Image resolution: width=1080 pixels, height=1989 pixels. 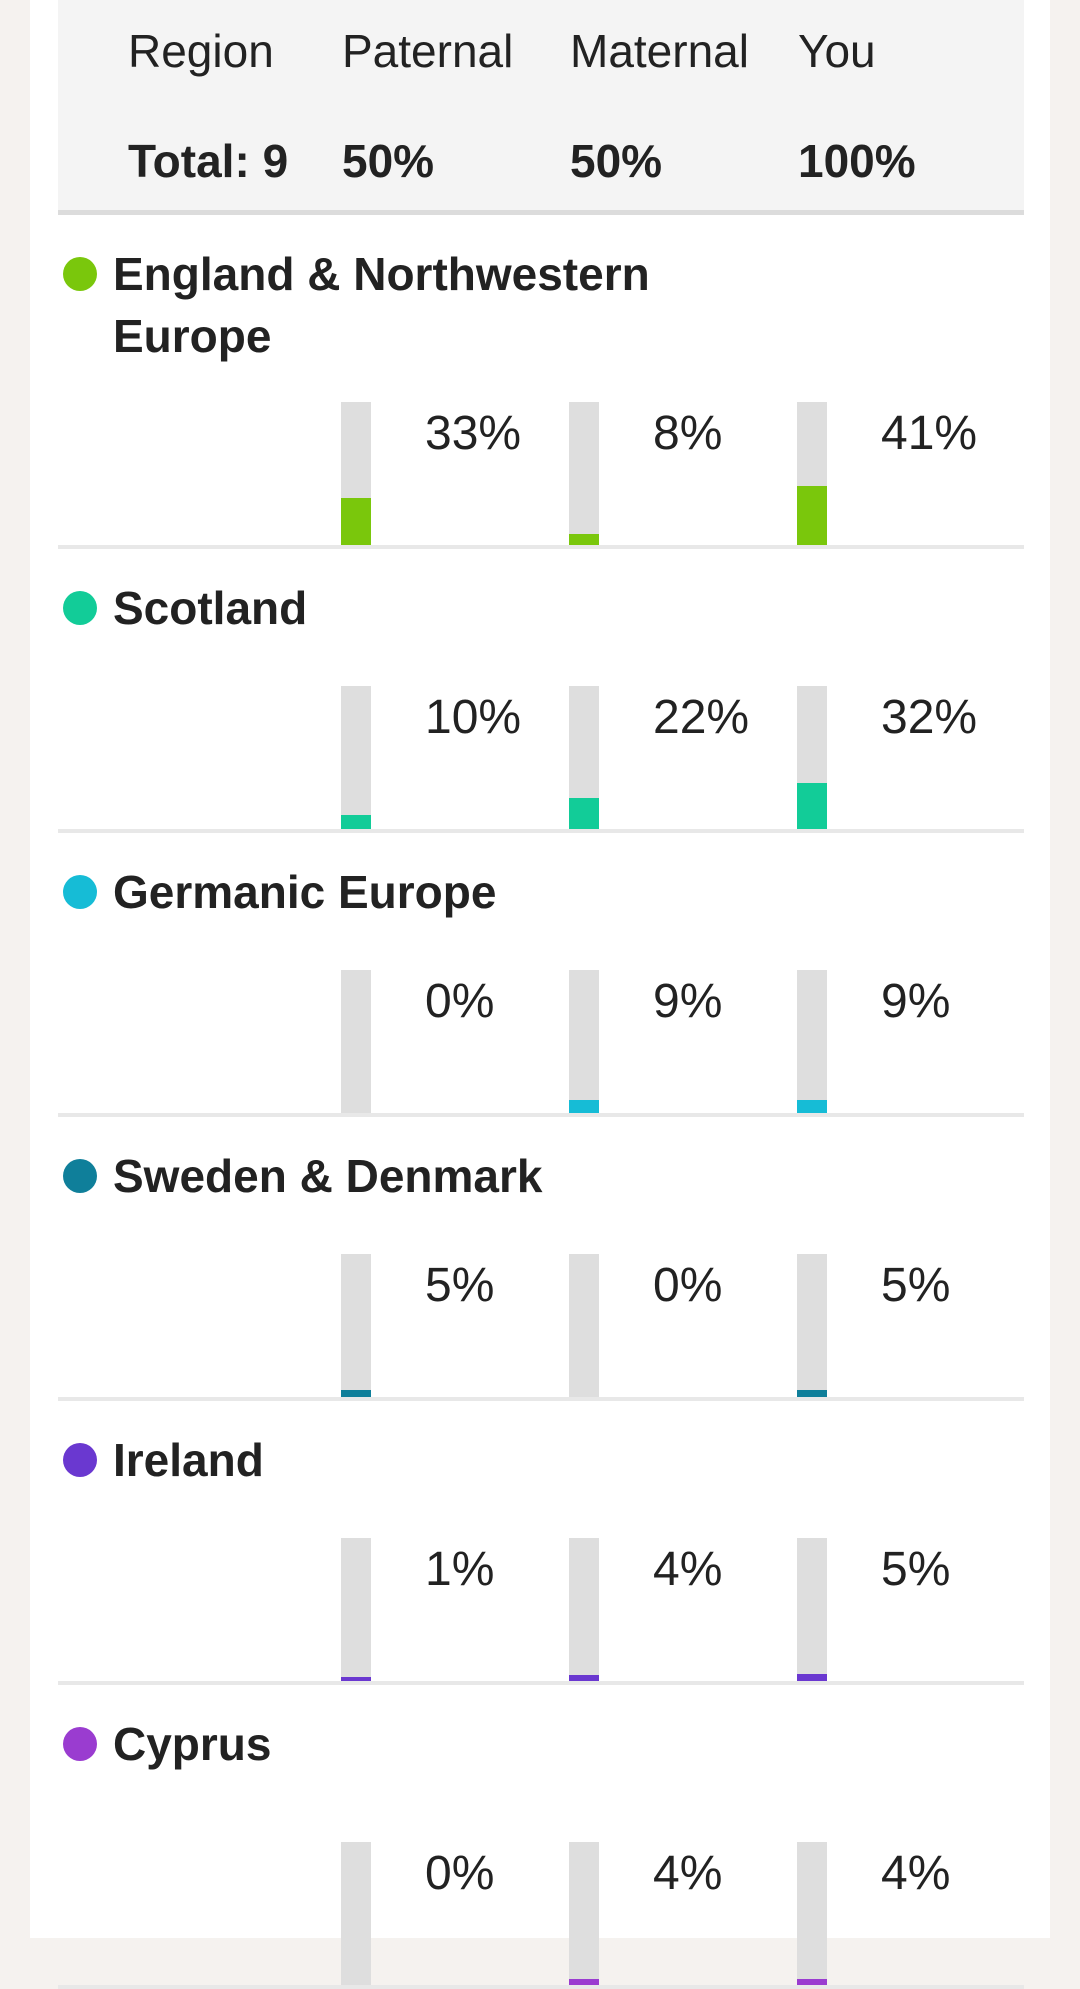 I want to click on region-row: Ireland 1% 4% 5%, so click(x=541, y=1543).